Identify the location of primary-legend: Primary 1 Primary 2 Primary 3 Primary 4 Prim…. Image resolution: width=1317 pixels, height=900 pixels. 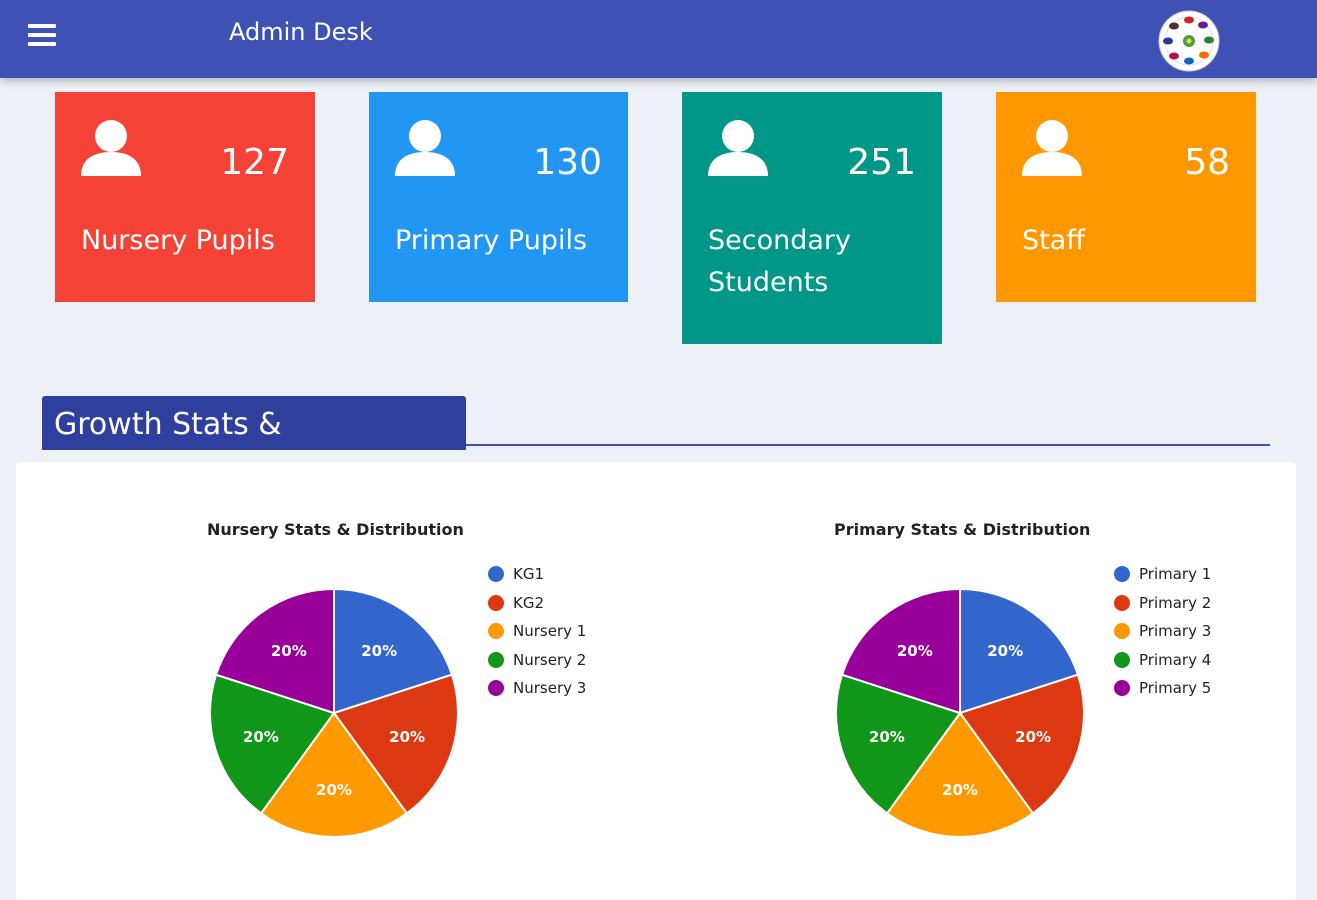
(1162, 631).